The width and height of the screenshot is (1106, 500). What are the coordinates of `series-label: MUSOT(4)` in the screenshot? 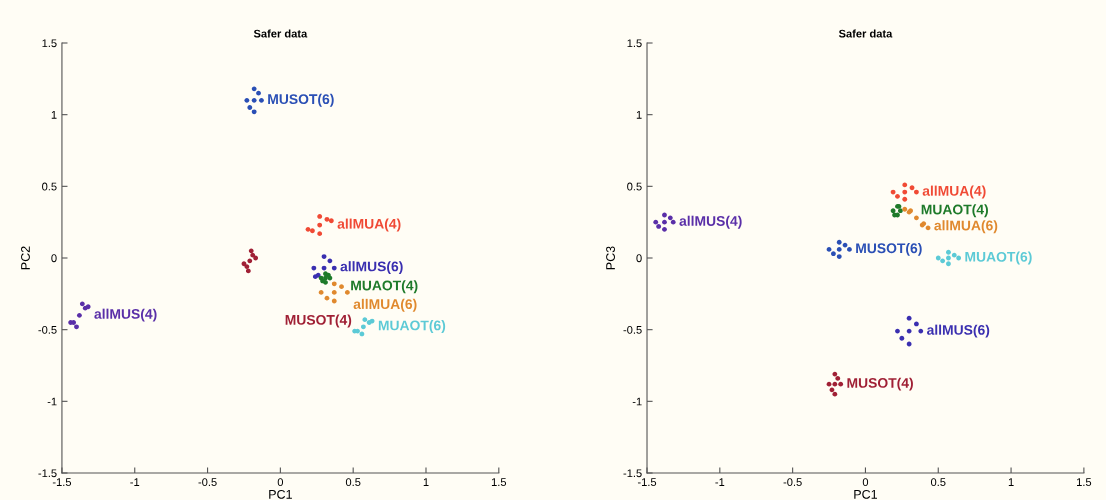 It's located at (880, 384).